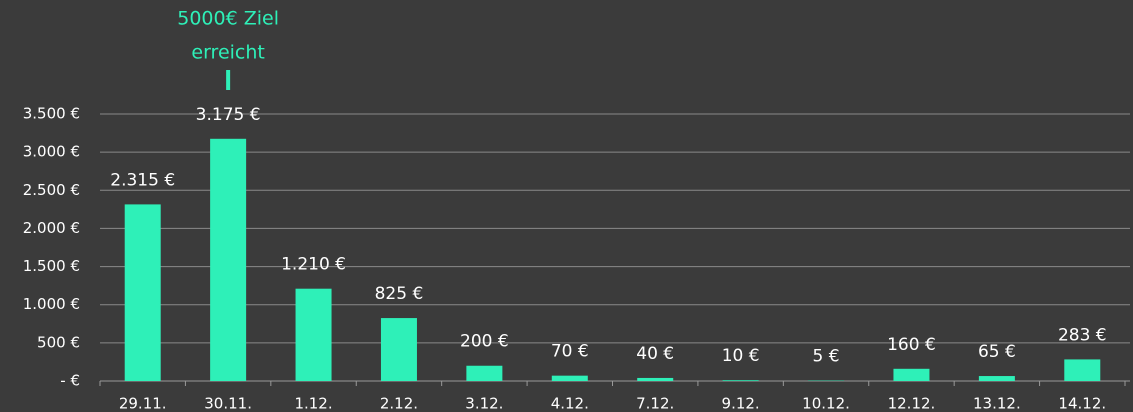 This screenshot has height=412, width=1133. I want to click on y-tick-label: 500 €, so click(58, 342).